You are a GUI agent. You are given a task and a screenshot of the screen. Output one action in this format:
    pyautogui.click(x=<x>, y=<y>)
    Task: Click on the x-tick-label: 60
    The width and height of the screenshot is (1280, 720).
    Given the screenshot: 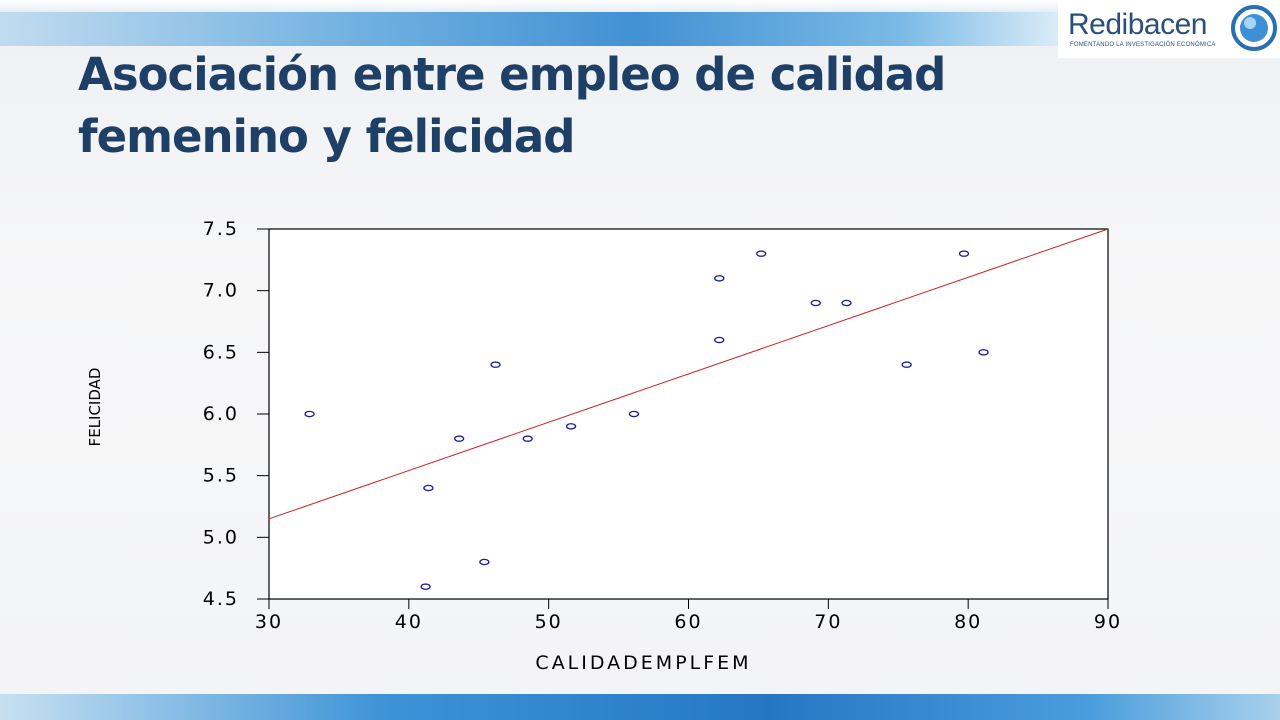 What is the action you would take?
    pyautogui.click(x=688, y=622)
    